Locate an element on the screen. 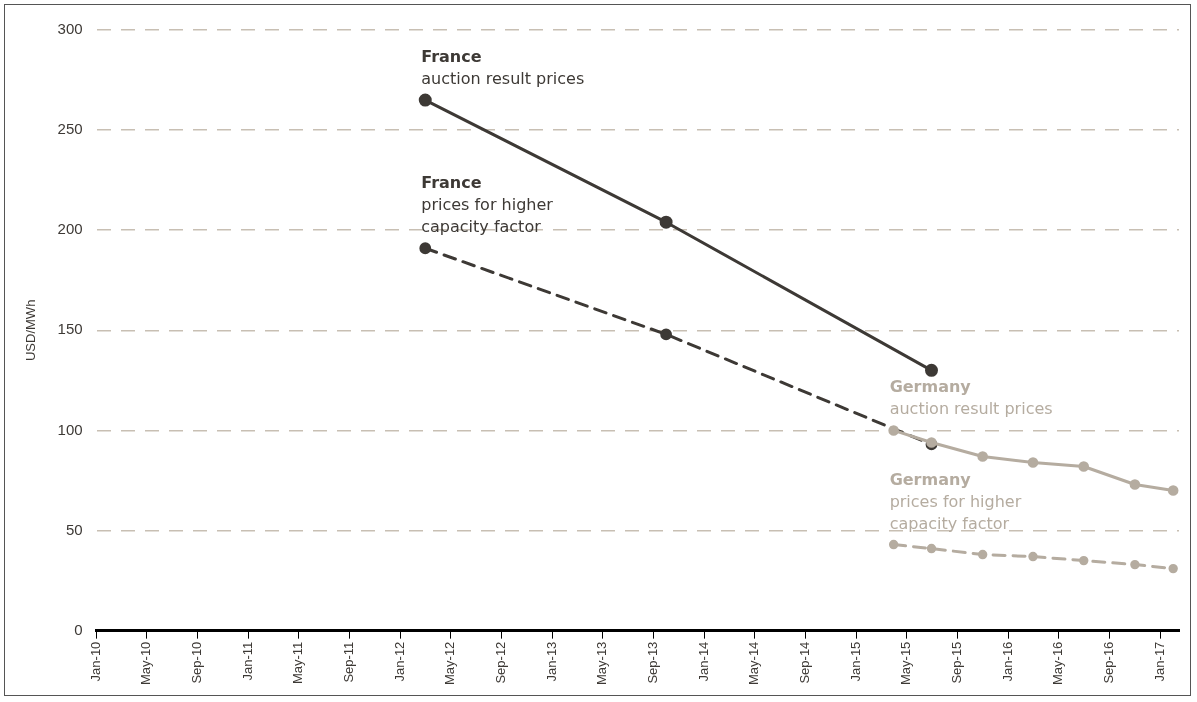 This screenshot has width=1197, height=702. x-tick-label: Jan-14 is located at coordinates (703, 661).